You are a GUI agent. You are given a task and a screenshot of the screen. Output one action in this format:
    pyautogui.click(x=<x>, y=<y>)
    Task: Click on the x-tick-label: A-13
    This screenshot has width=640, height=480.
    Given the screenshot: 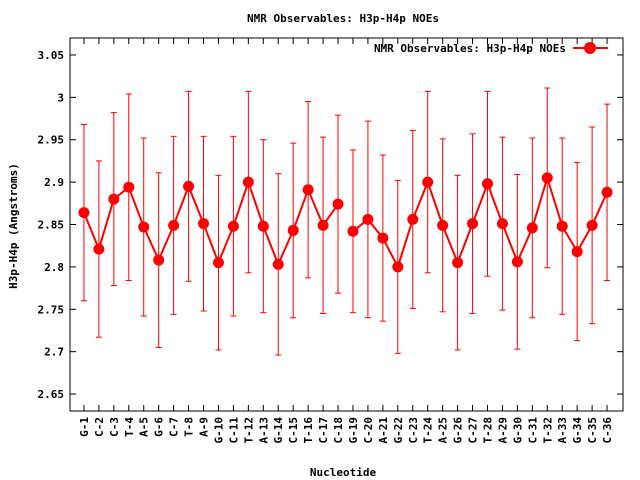 What is the action you would take?
    pyautogui.click(x=263, y=430)
    